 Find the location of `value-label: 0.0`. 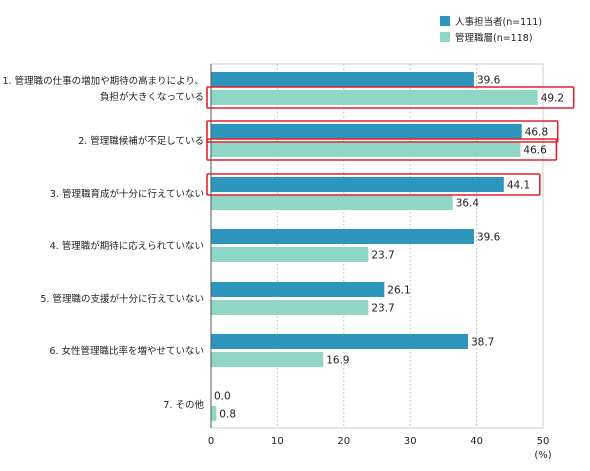

value-label: 0.0 is located at coordinates (222, 397).